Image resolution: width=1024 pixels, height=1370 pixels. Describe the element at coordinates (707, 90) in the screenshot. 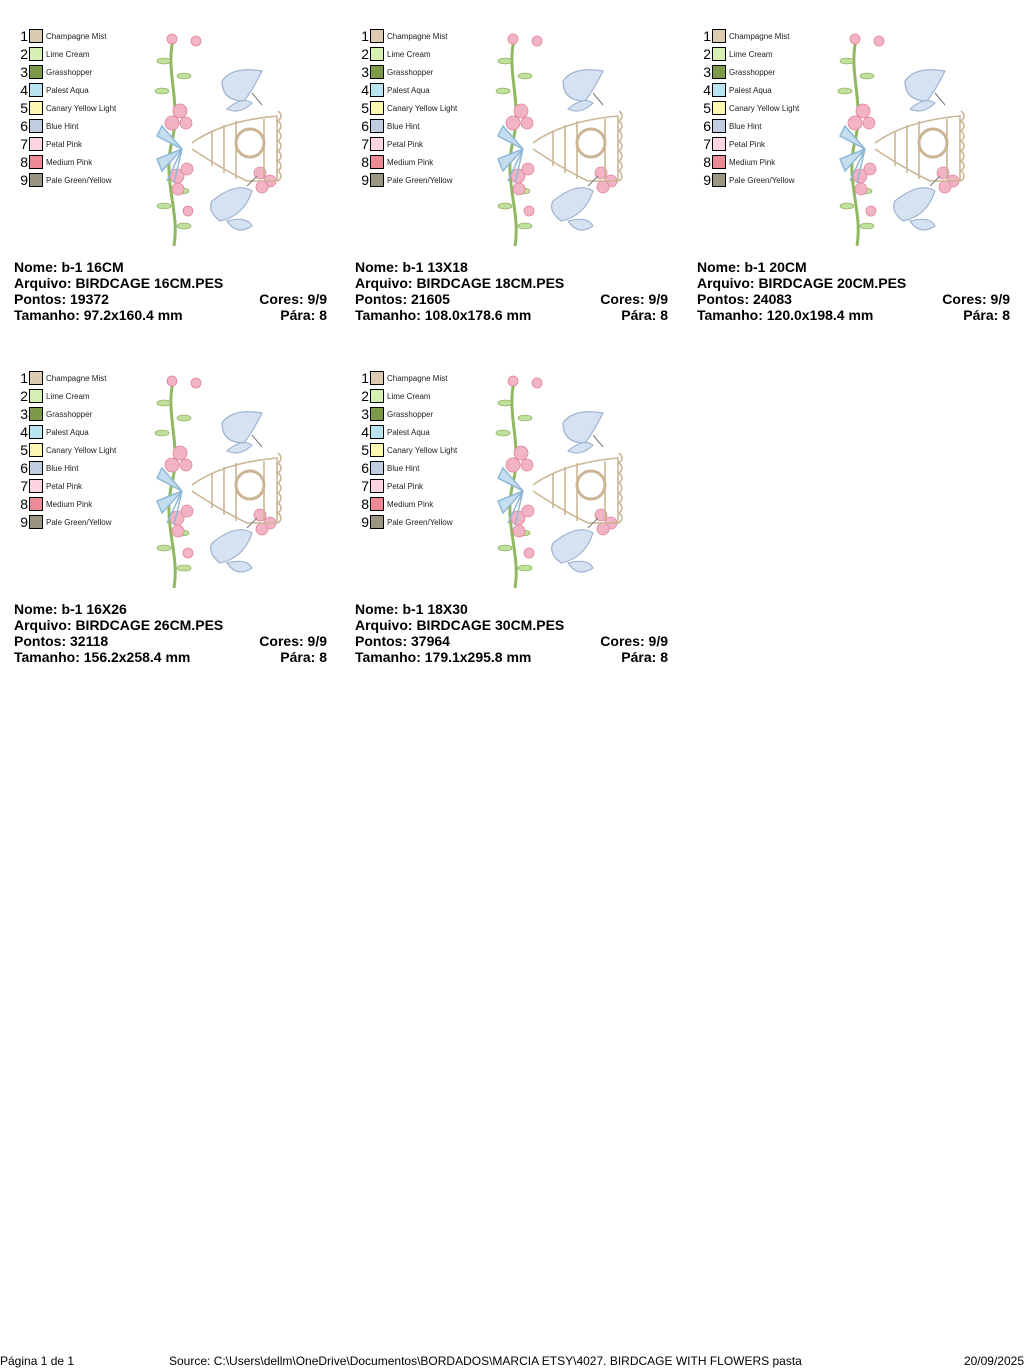

I see `thread-number: 4` at that location.